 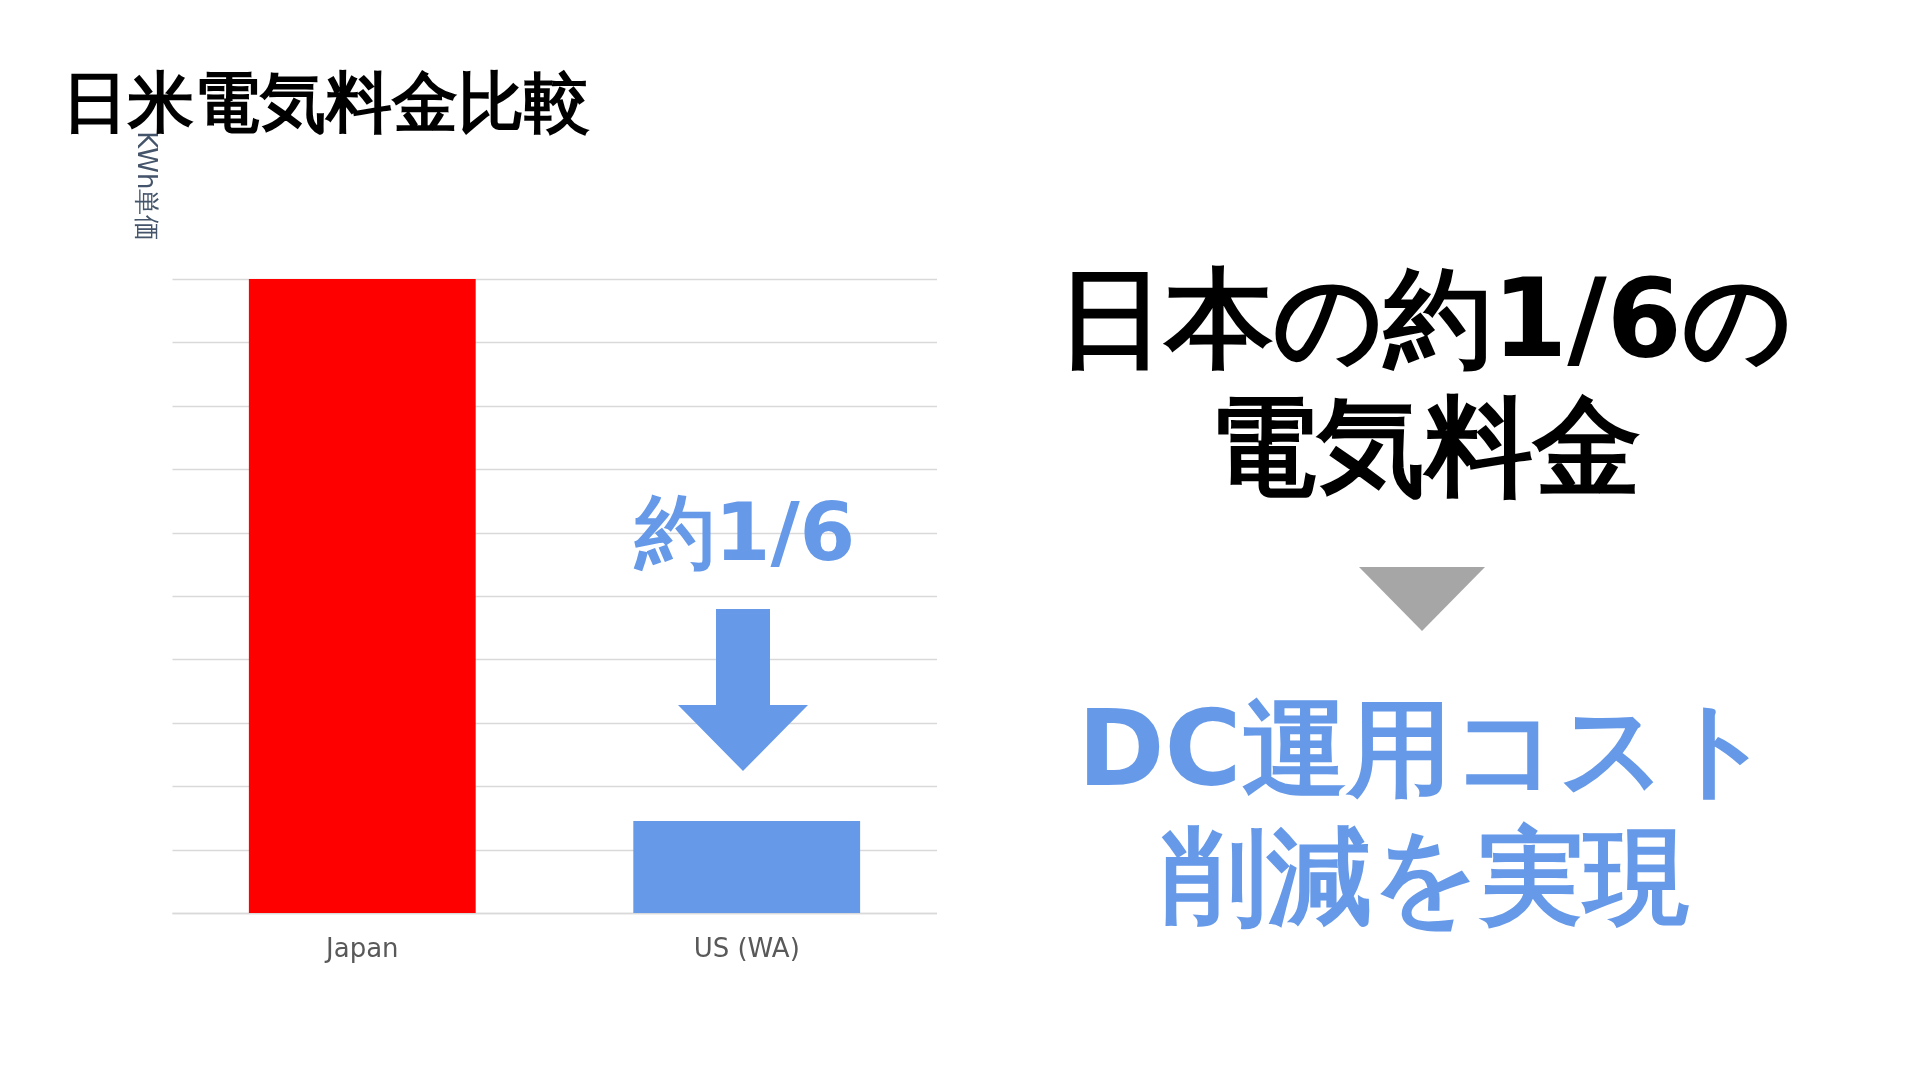 I want to click on x-tick-label: Japan, so click(x=361, y=947).